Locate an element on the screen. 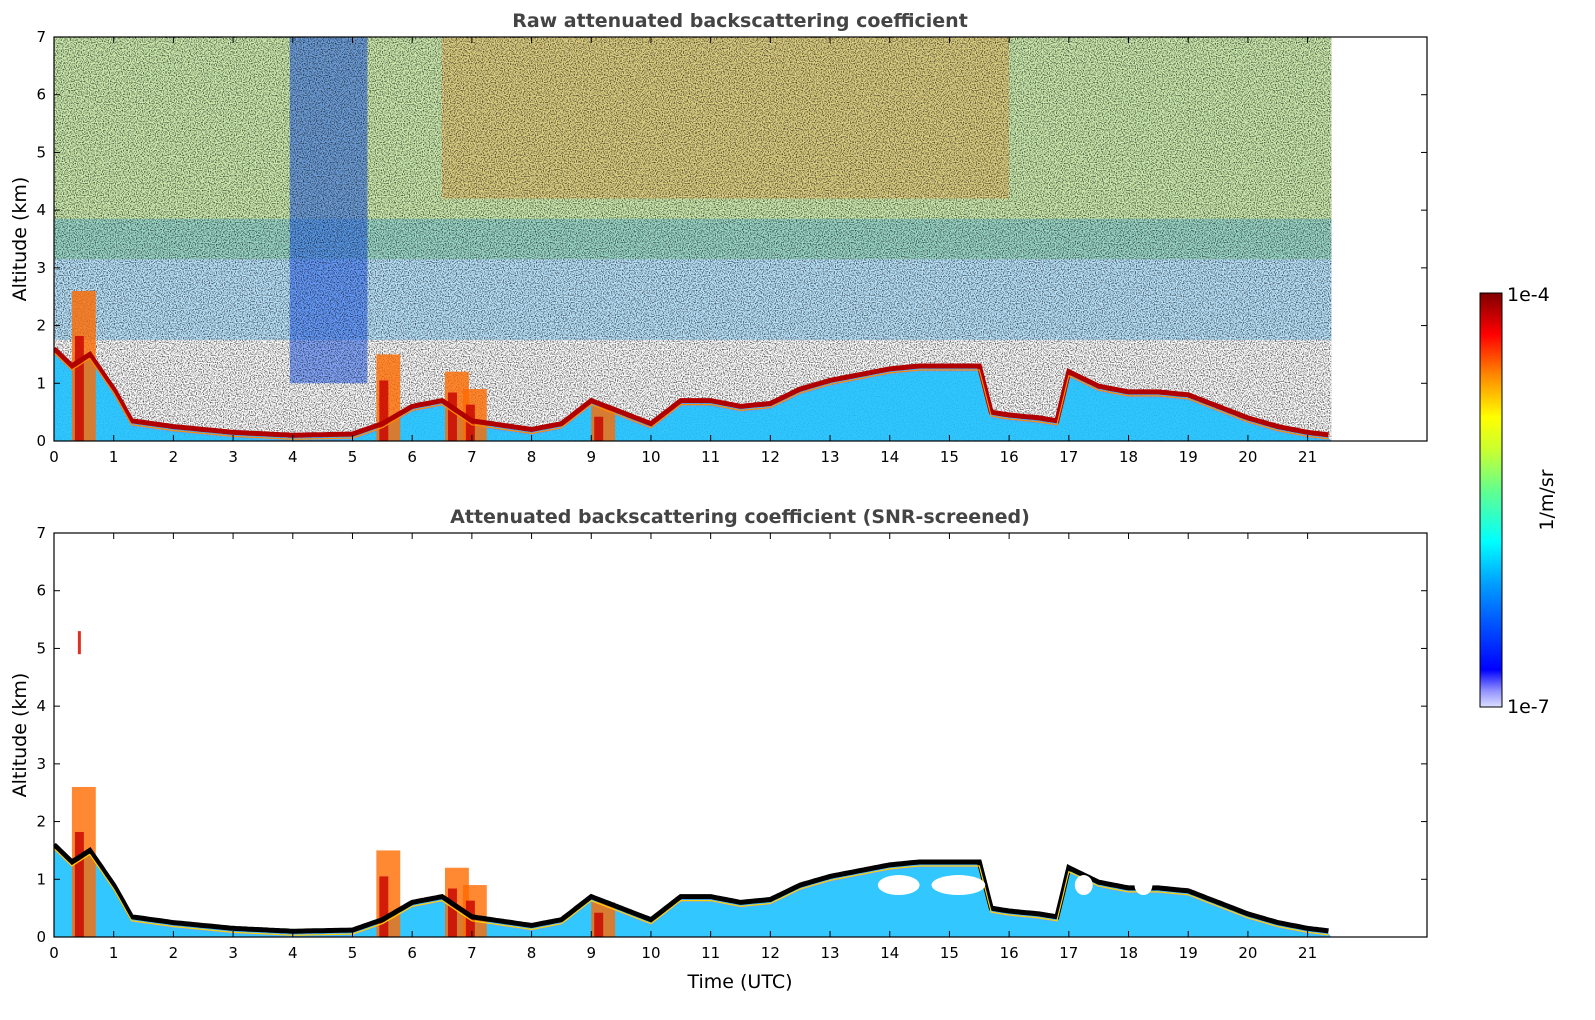 The image size is (1595, 1020). x-axis-label: Time (UTC) is located at coordinates (739, 982).